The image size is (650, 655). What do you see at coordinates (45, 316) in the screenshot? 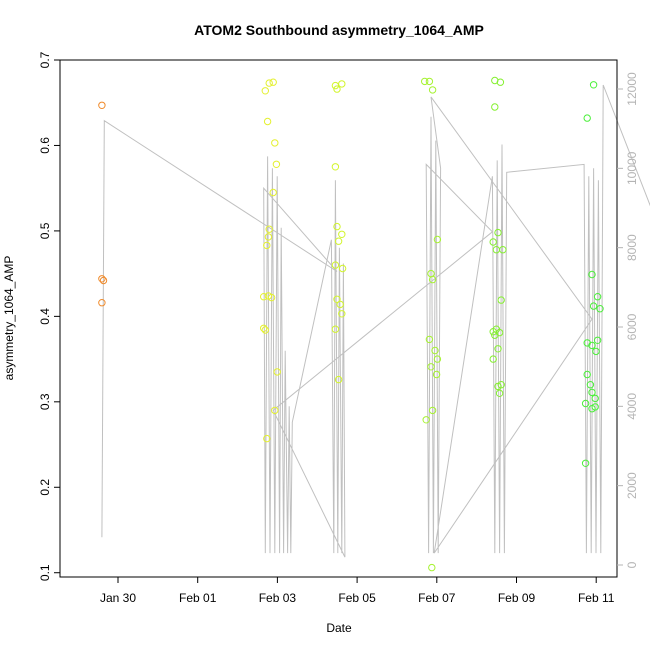
I see `y-tick-label: 0.4` at bounding box center [45, 316].